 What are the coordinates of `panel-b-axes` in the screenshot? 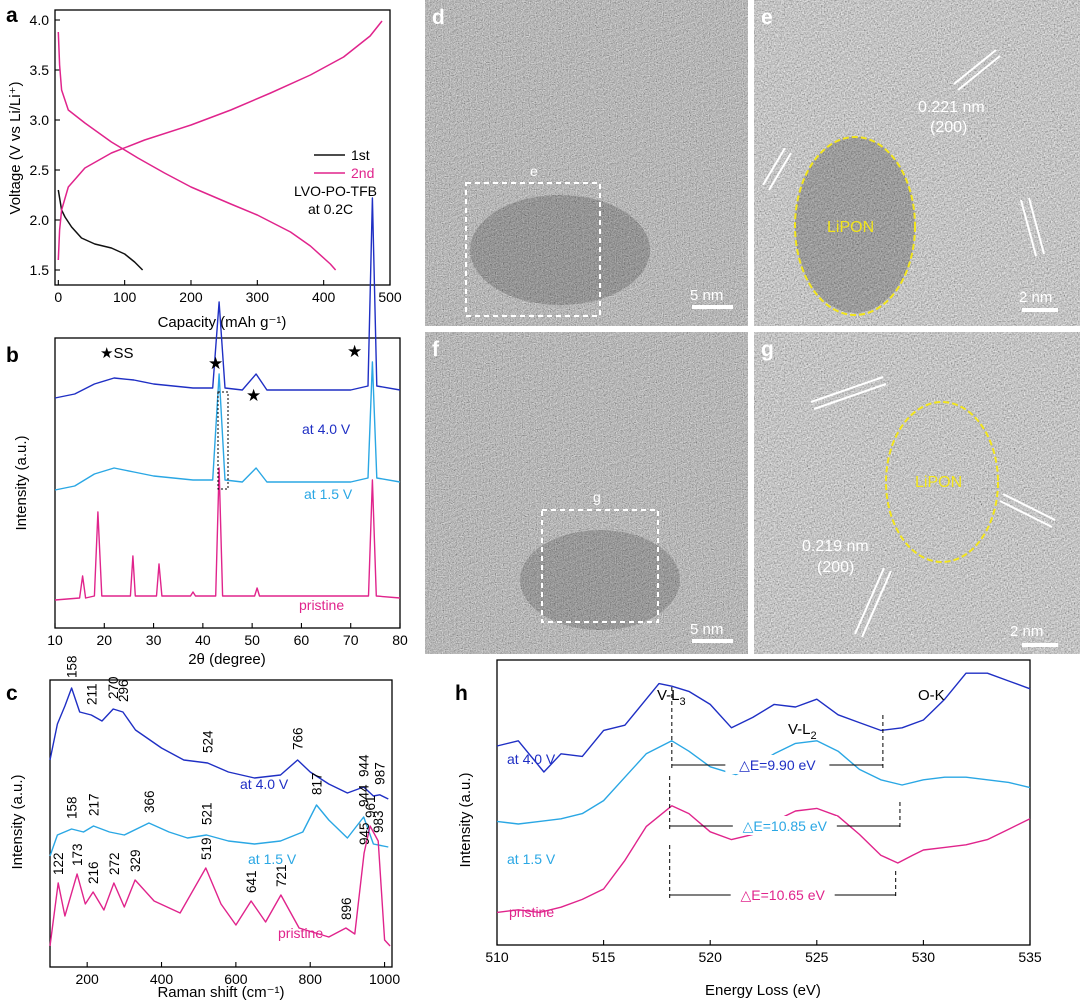 It's located at (227, 483).